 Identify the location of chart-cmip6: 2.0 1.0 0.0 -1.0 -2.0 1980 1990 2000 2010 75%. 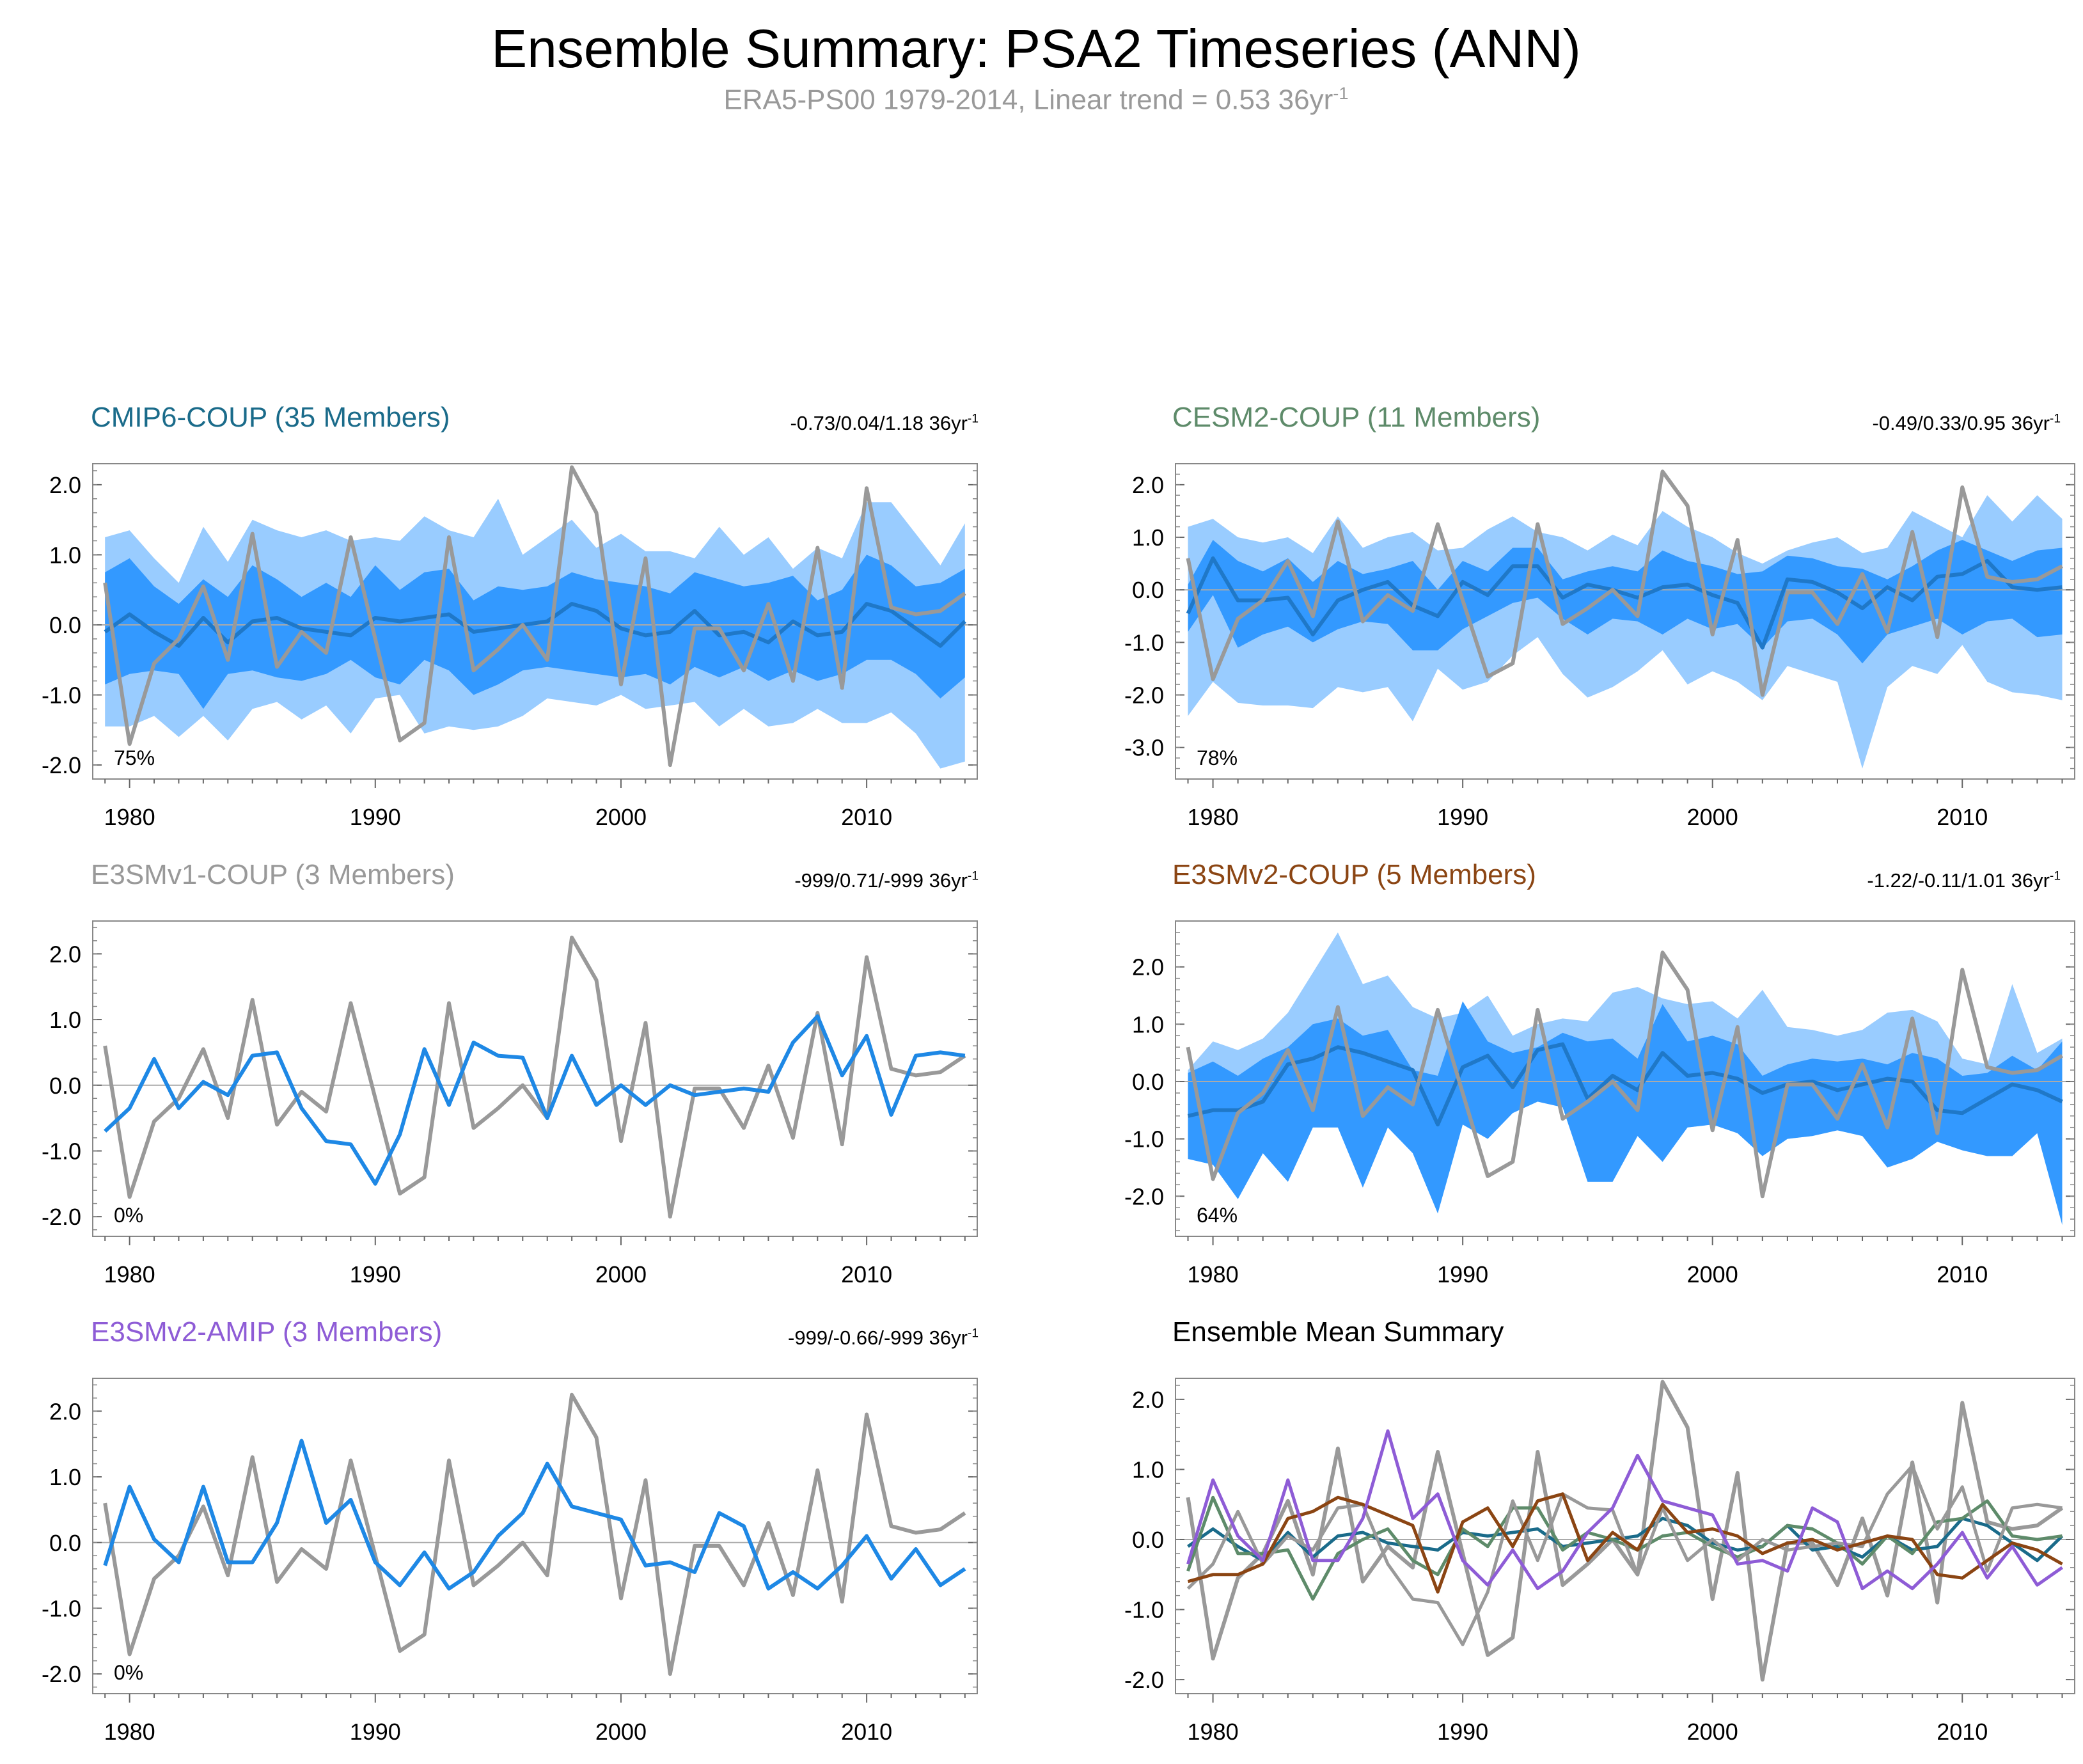
(510, 646).